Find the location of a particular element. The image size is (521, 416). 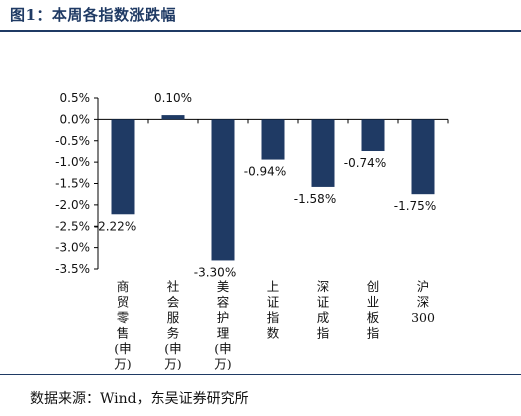

data-label: 0.10% is located at coordinates (173, 98).